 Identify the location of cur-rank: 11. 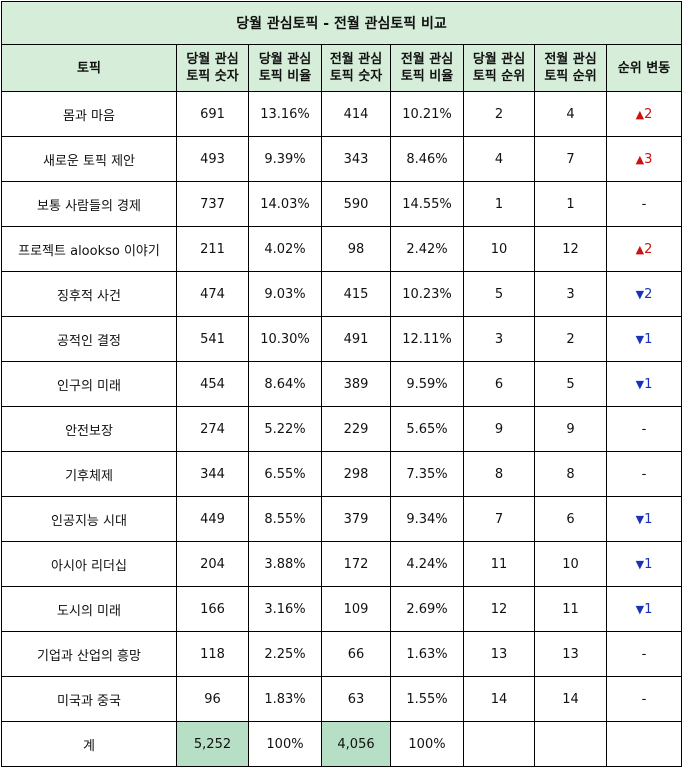
(499, 564).